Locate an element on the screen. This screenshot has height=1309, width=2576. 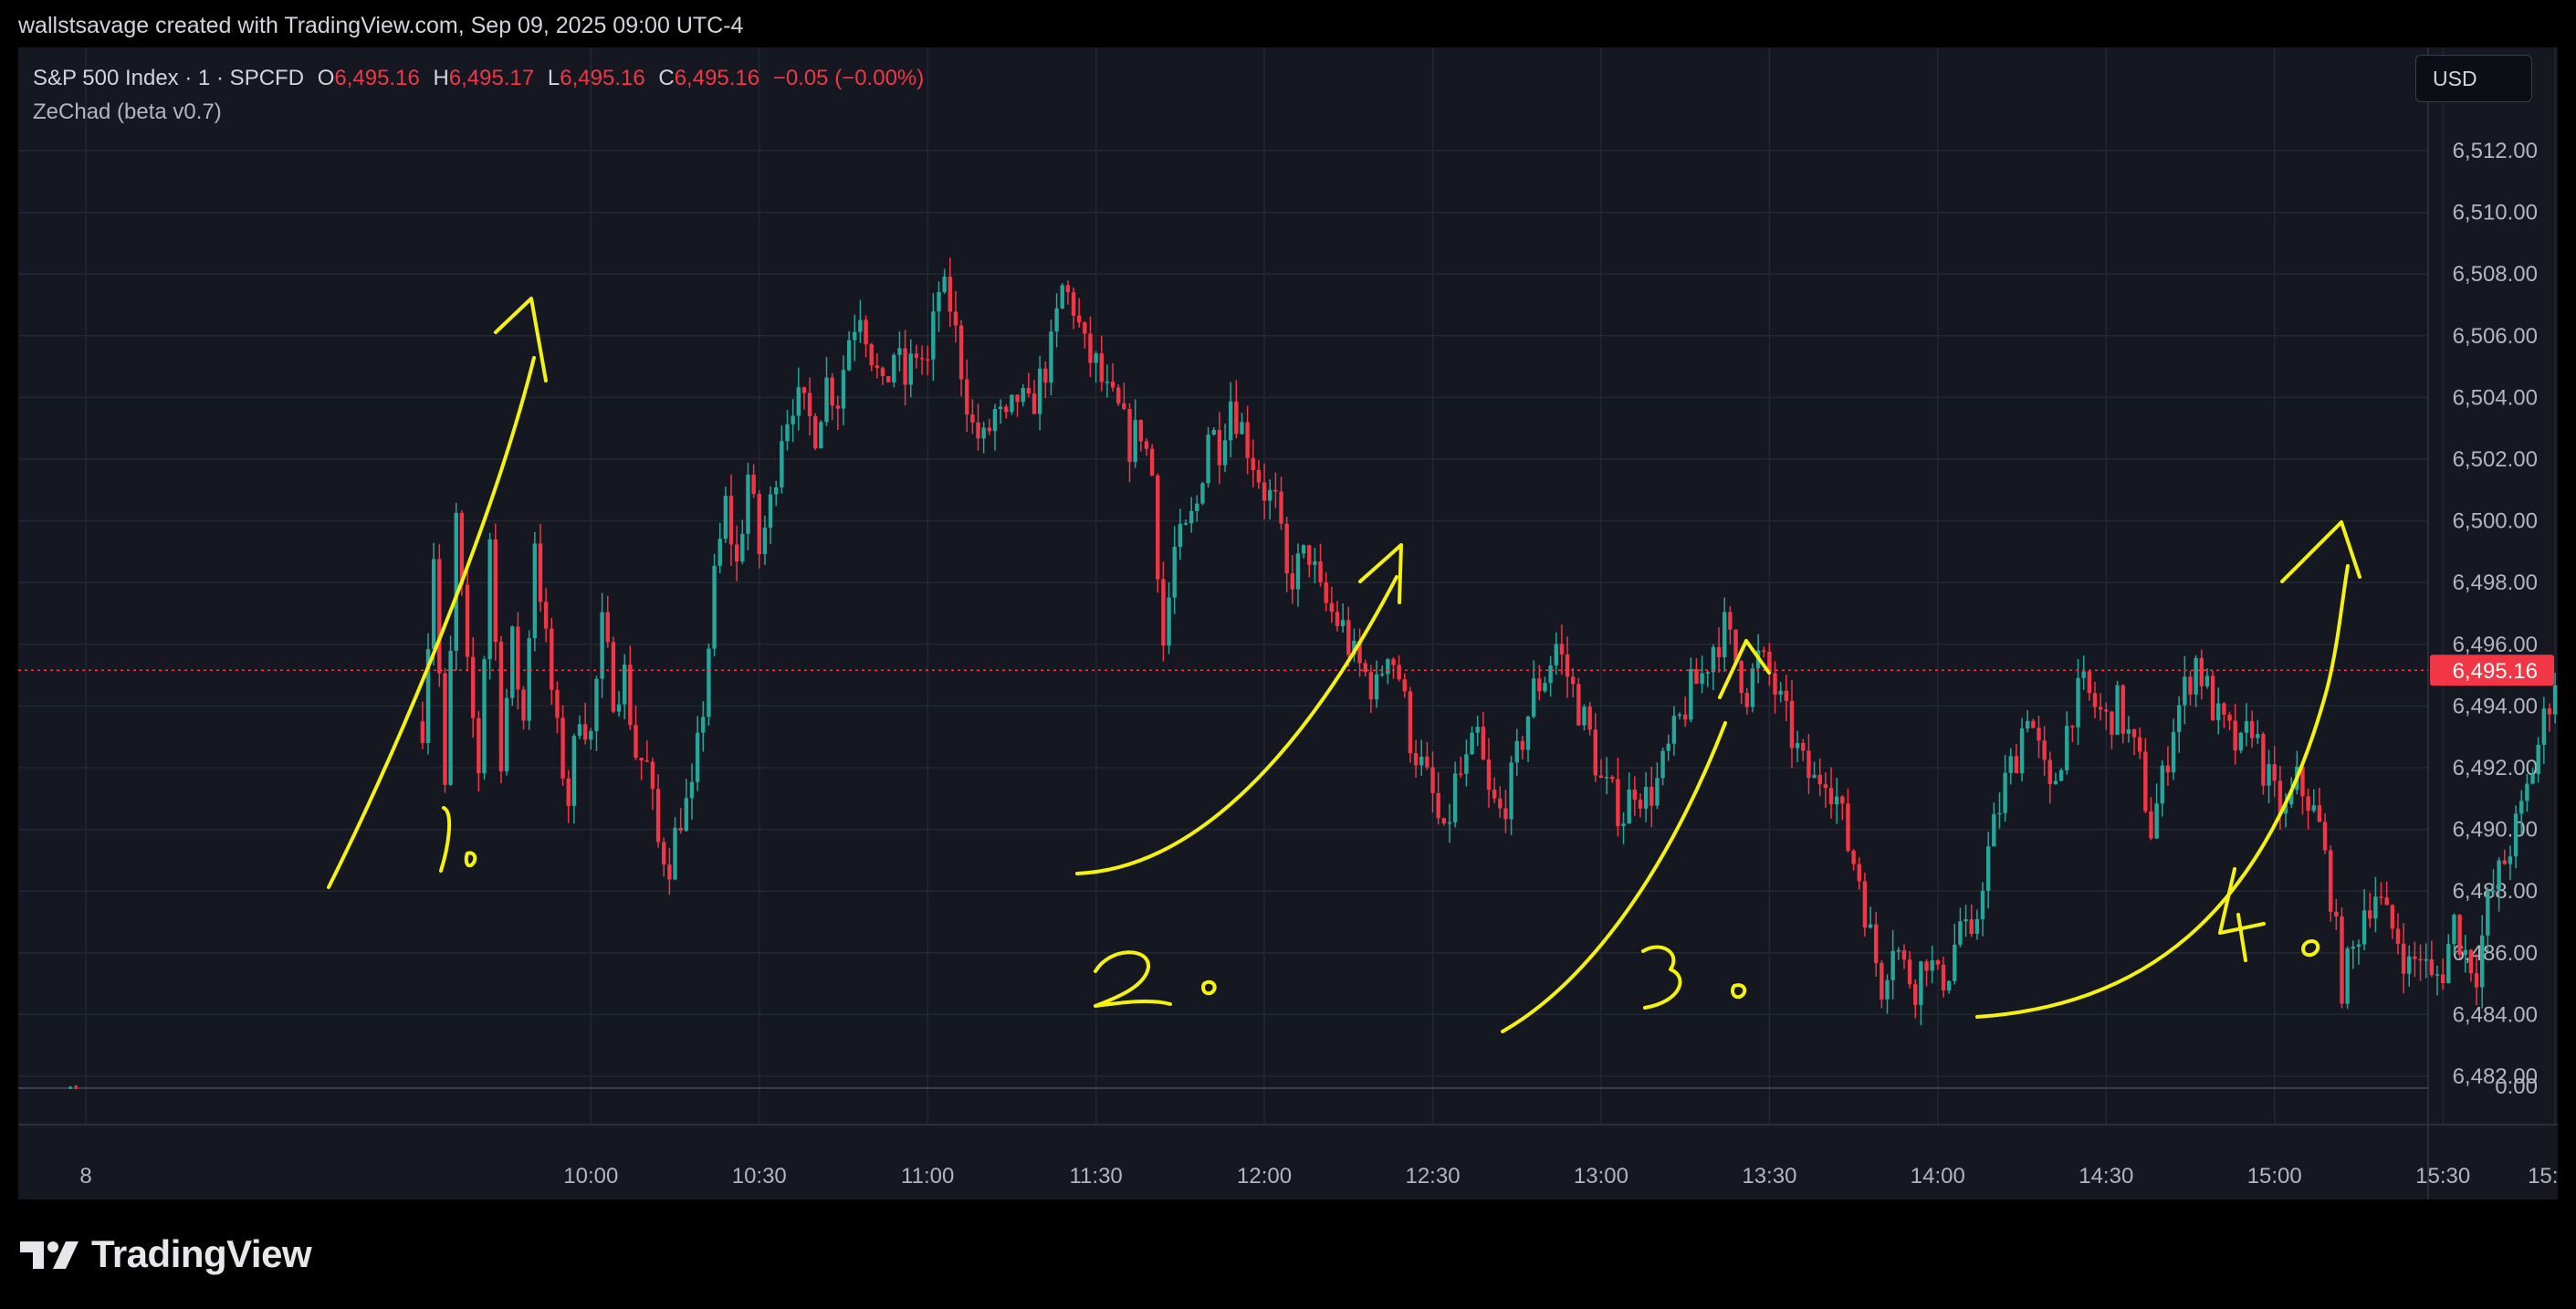
brand: TradingView is located at coordinates (166, 1254).